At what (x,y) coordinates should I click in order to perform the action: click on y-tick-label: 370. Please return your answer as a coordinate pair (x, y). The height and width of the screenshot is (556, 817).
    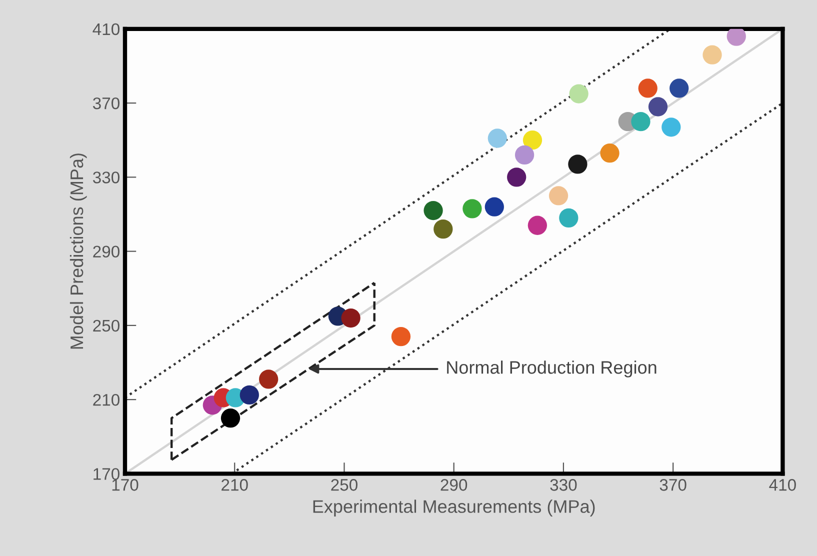
    Looking at the image, I should click on (106, 103).